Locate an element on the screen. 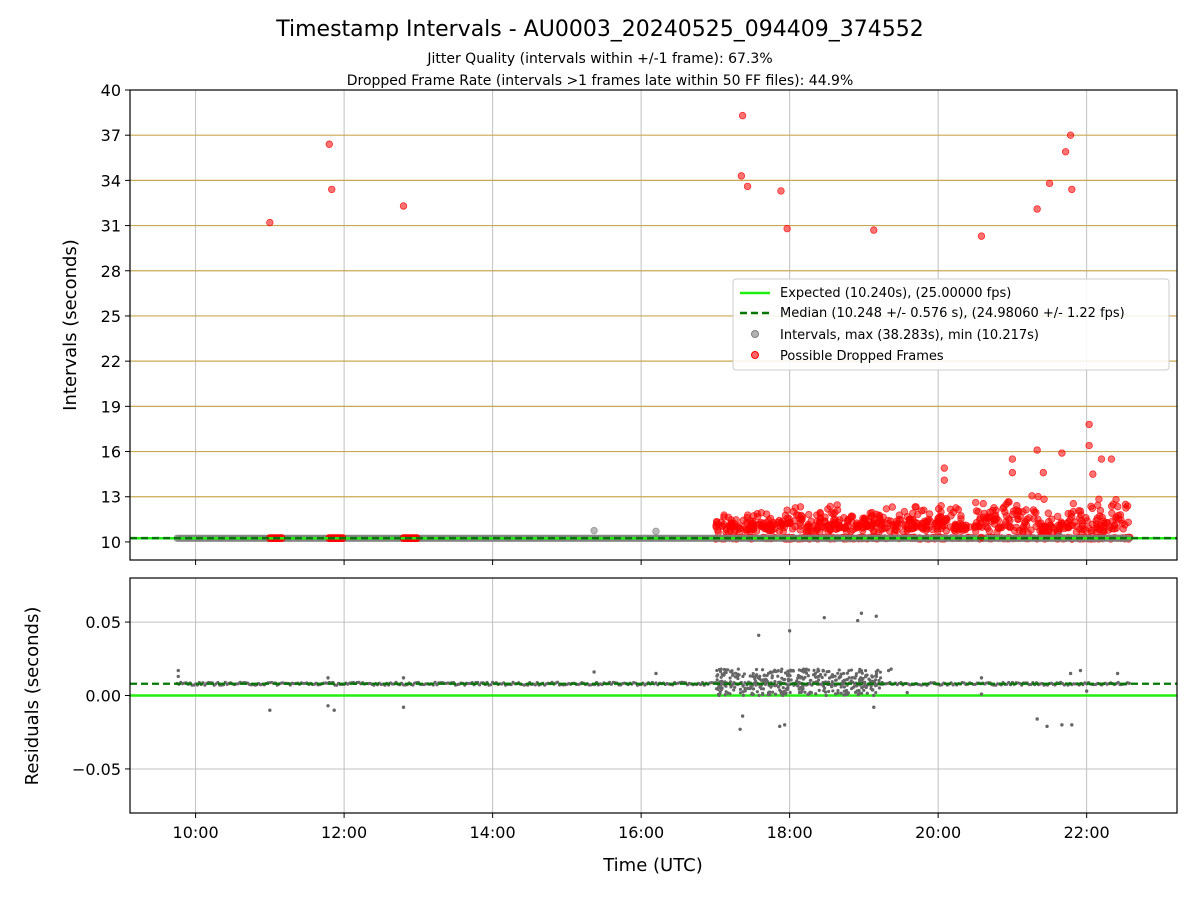 This screenshot has height=904, width=1200. intervals-ytick-label: 28 is located at coordinates (111, 271).